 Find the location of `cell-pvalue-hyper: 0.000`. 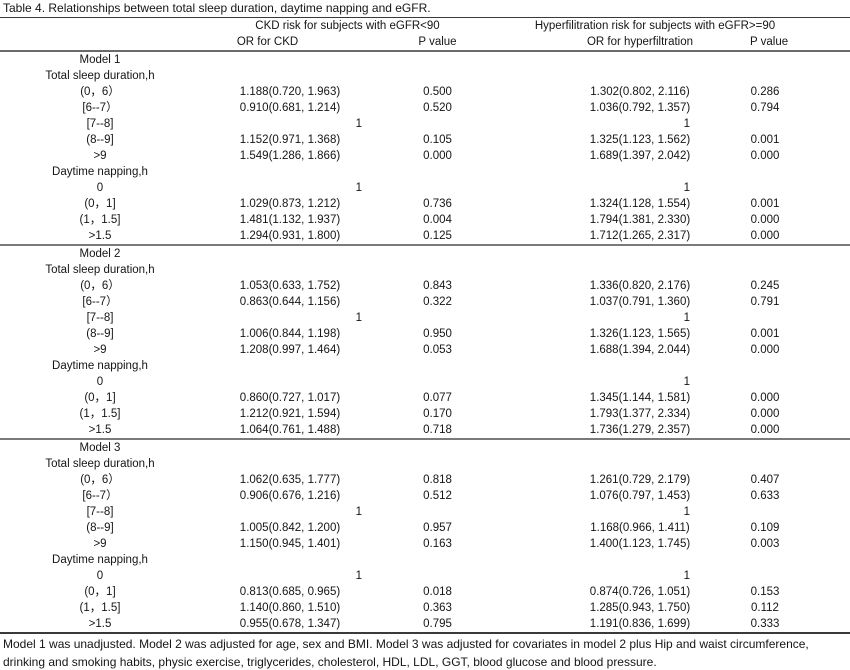

cell-pvalue-hyper: 0.000 is located at coordinates (765, 220).